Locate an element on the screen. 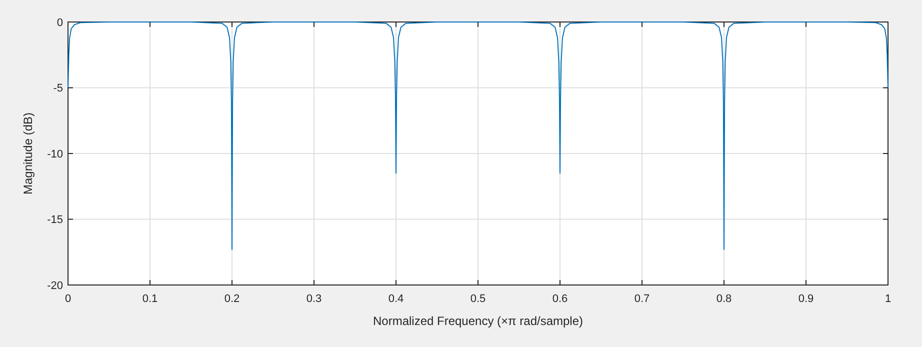  x-tick-label: 0.6 is located at coordinates (560, 299).